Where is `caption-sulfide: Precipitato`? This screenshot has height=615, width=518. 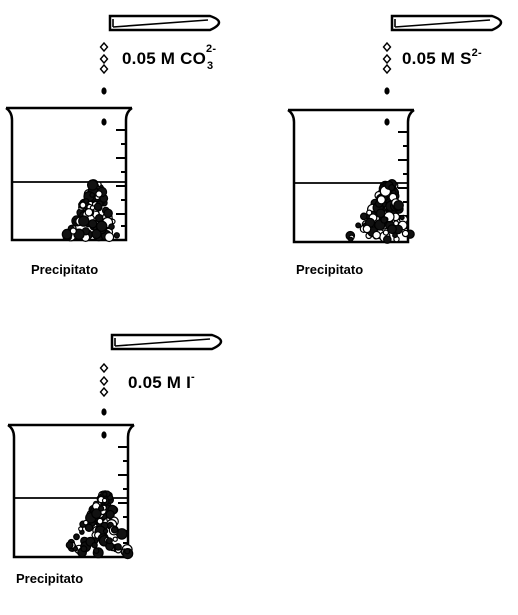
caption-sulfide: Precipitato is located at coordinates (330, 269).